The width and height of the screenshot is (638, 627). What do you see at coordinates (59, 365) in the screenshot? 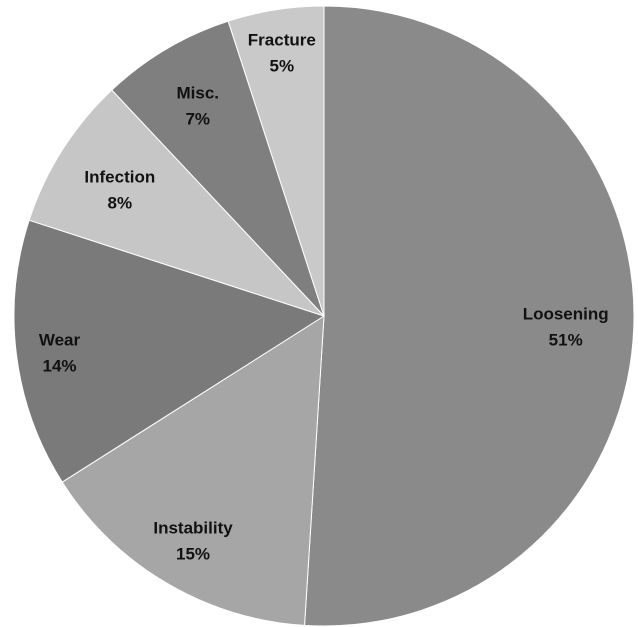
I see `slice-percent: 14%` at bounding box center [59, 365].